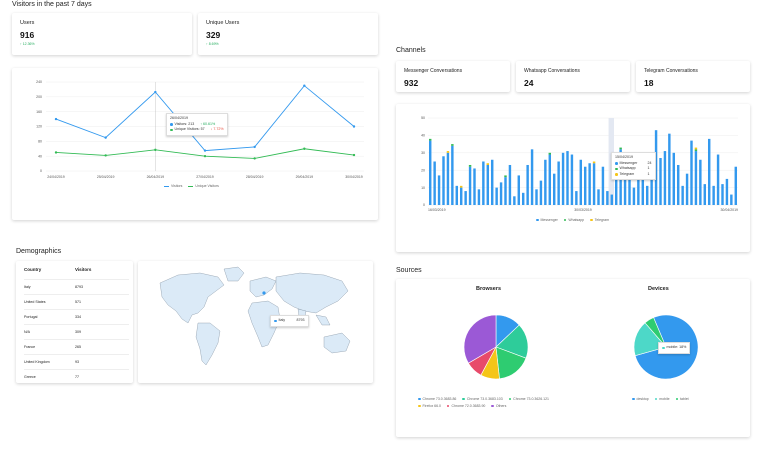  What do you see at coordinates (40, 156) in the screenshot?
I see `y-tick-label: 40` at bounding box center [40, 156].